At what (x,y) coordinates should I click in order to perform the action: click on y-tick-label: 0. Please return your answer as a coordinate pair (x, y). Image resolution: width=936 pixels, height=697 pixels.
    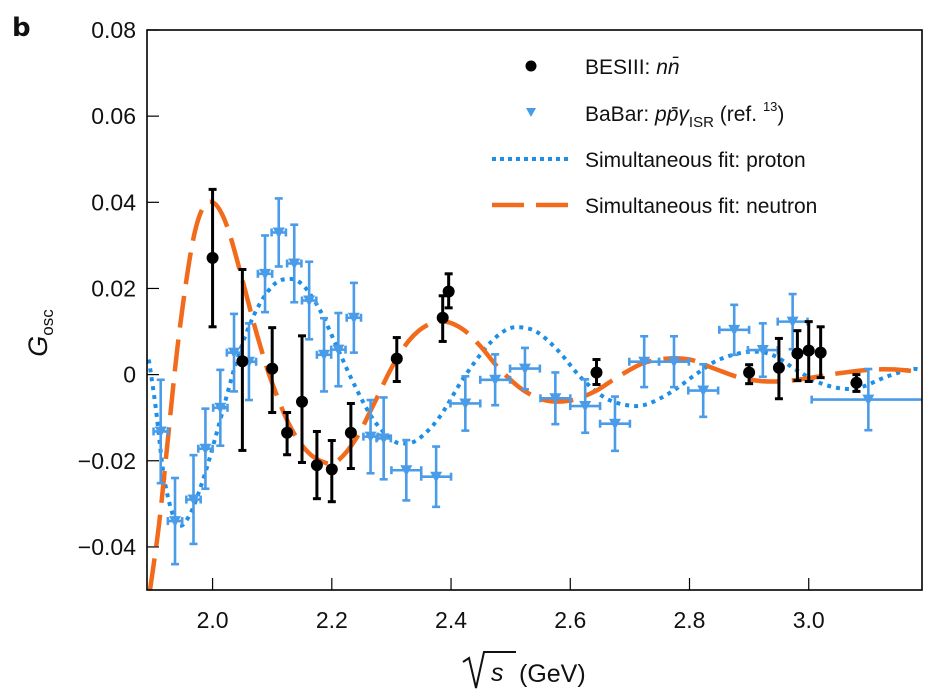
    Looking at the image, I should click on (129, 375).